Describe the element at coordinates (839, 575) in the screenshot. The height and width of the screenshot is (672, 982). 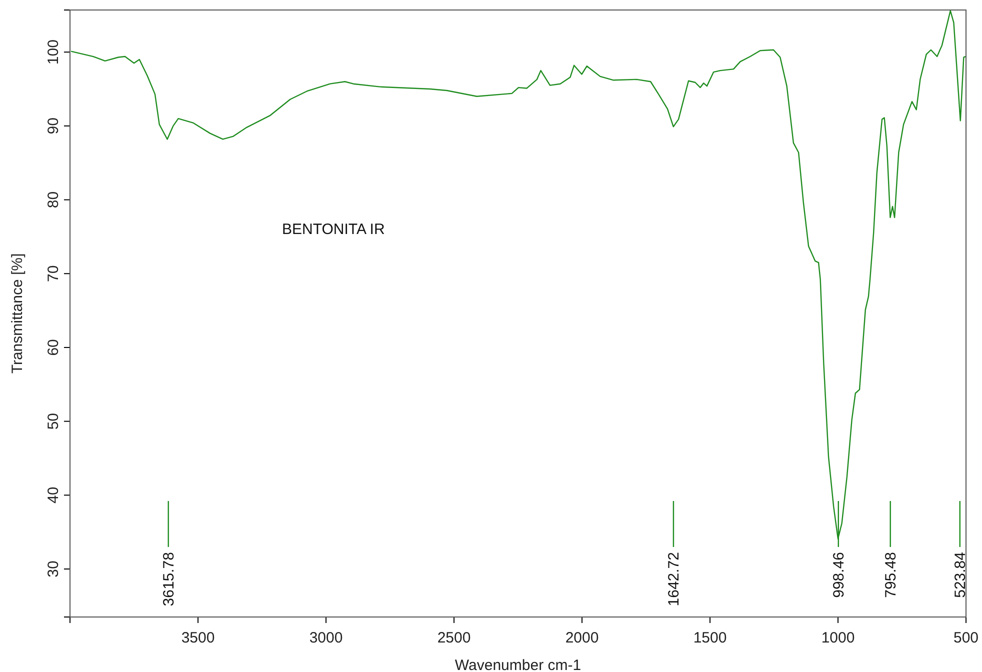
I see `ref-line-label: 998.46` at that location.